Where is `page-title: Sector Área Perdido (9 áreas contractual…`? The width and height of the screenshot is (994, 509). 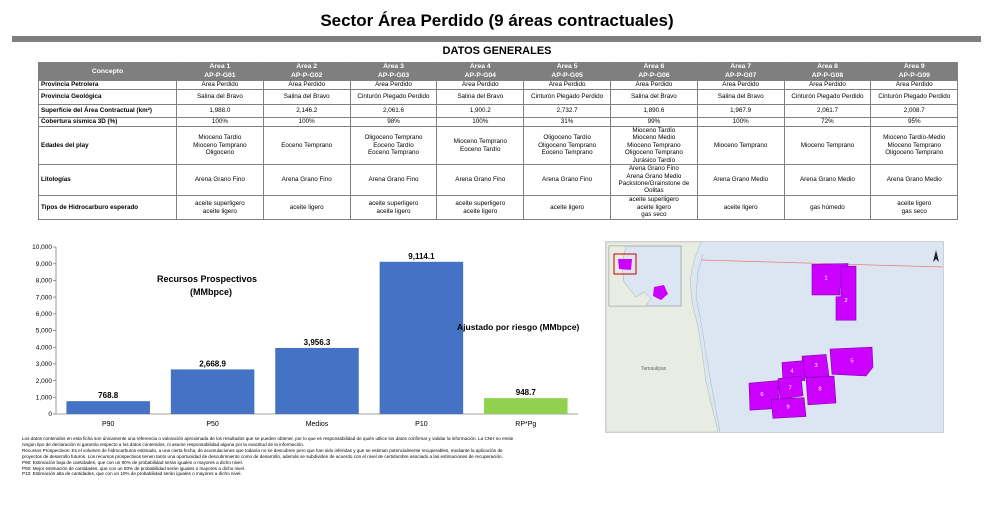 page-title: Sector Área Perdido (9 áreas contractual… is located at coordinates (497, 20).